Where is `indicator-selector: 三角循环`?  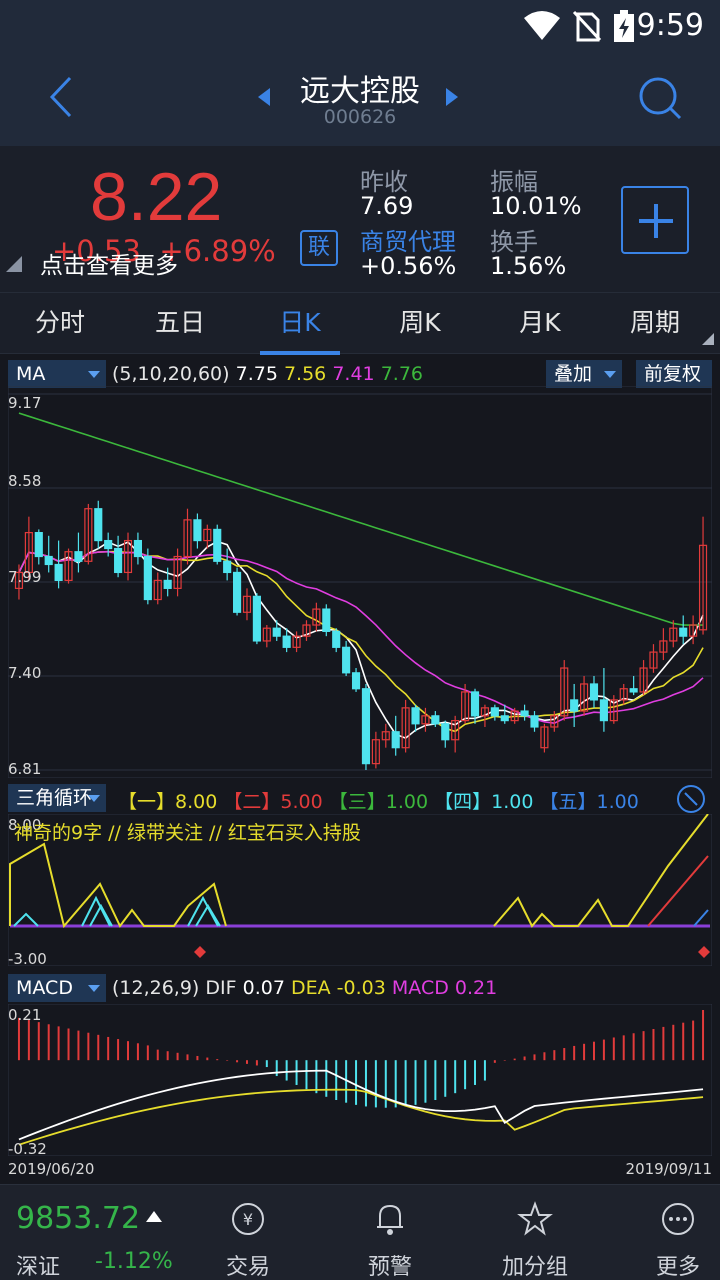 indicator-selector: 三角循环 is located at coordinates (57, 798).